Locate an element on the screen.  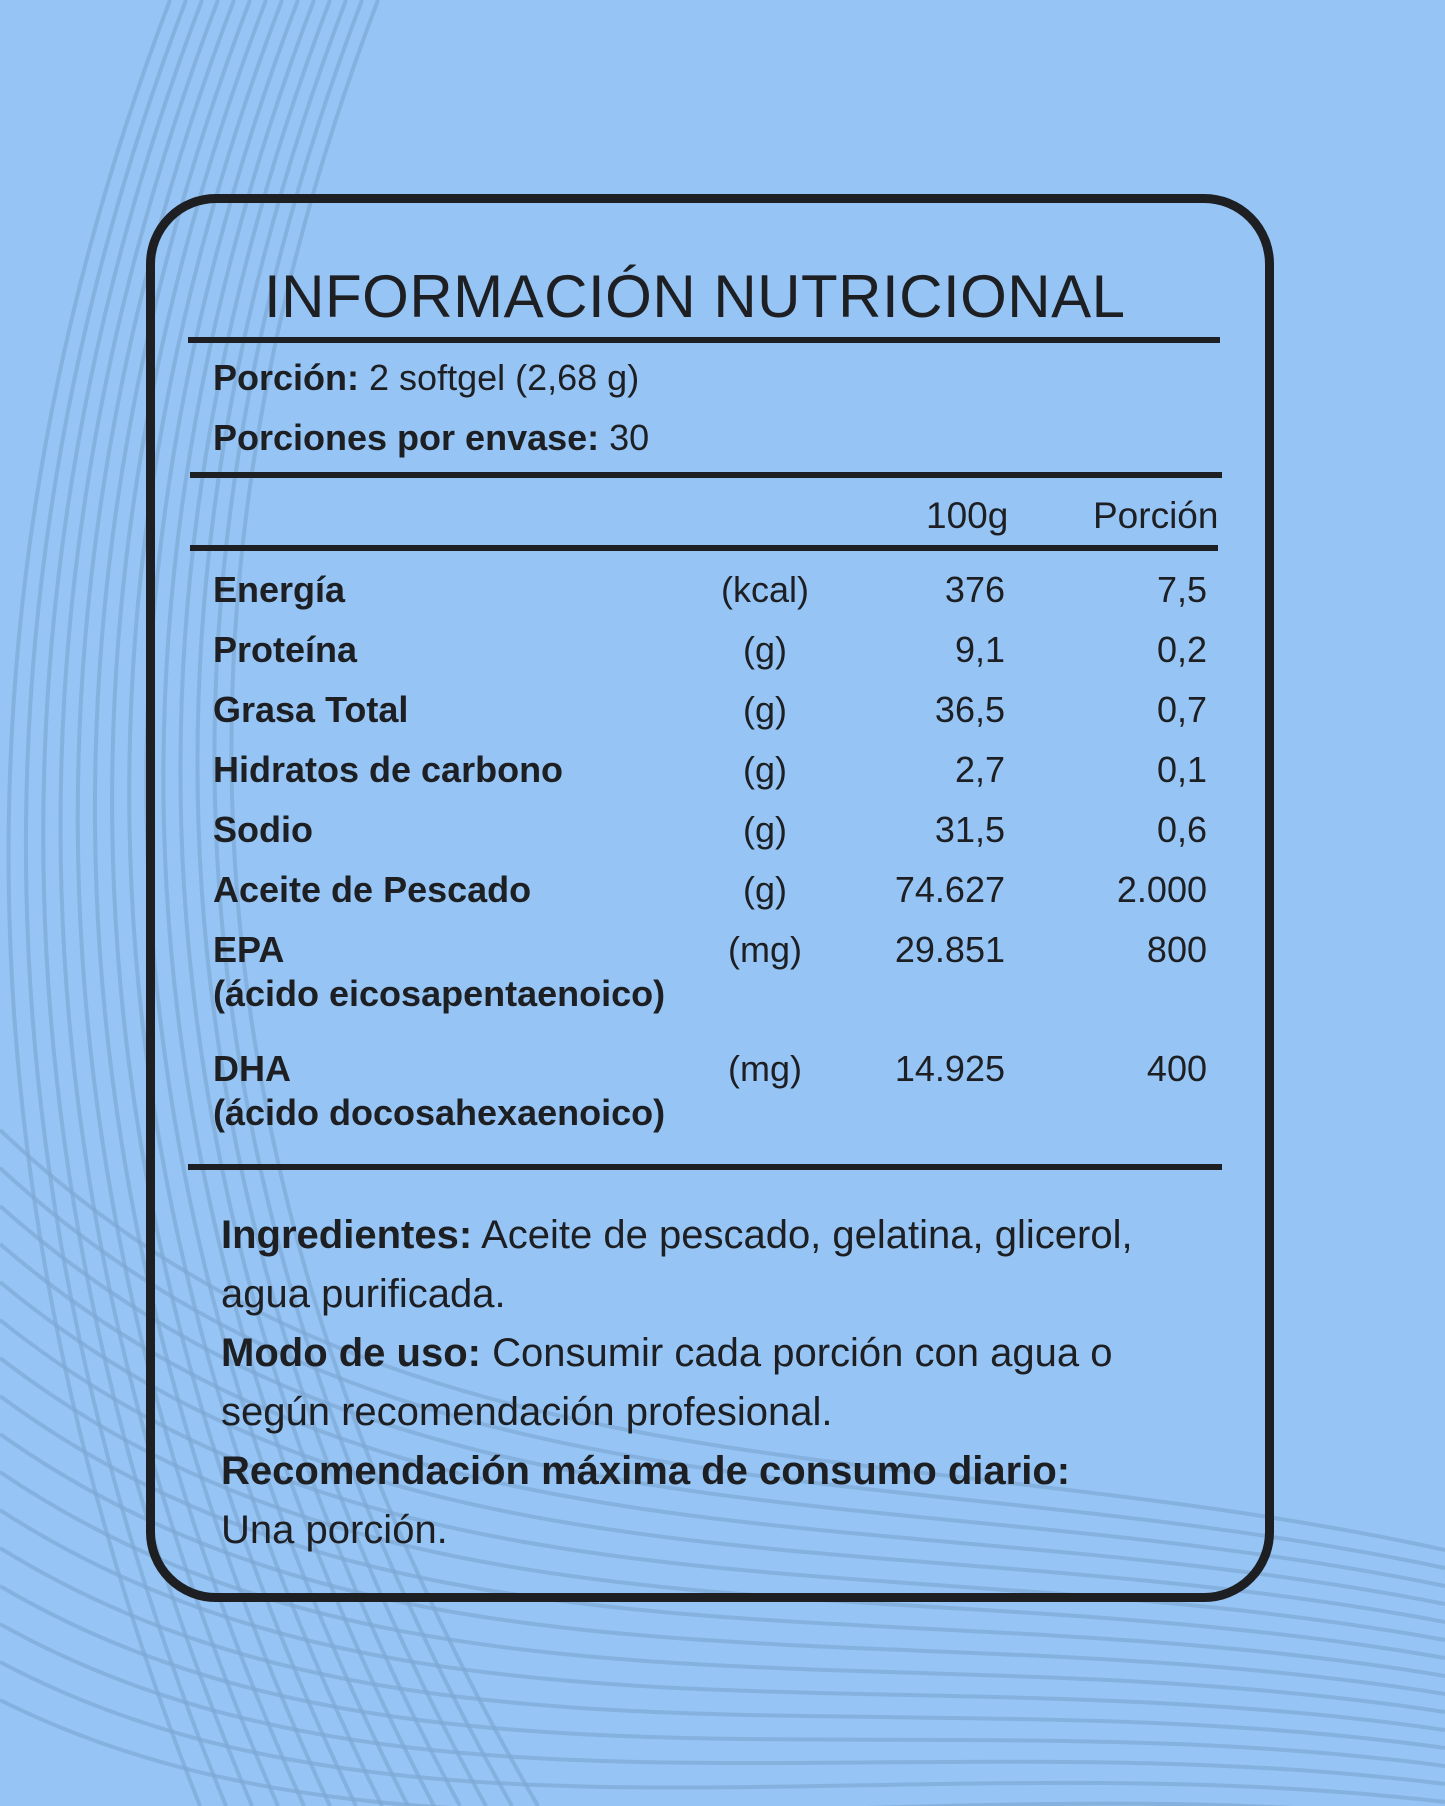
nutrient-value-100g: 31,5 is located at coordinates (969, 829).